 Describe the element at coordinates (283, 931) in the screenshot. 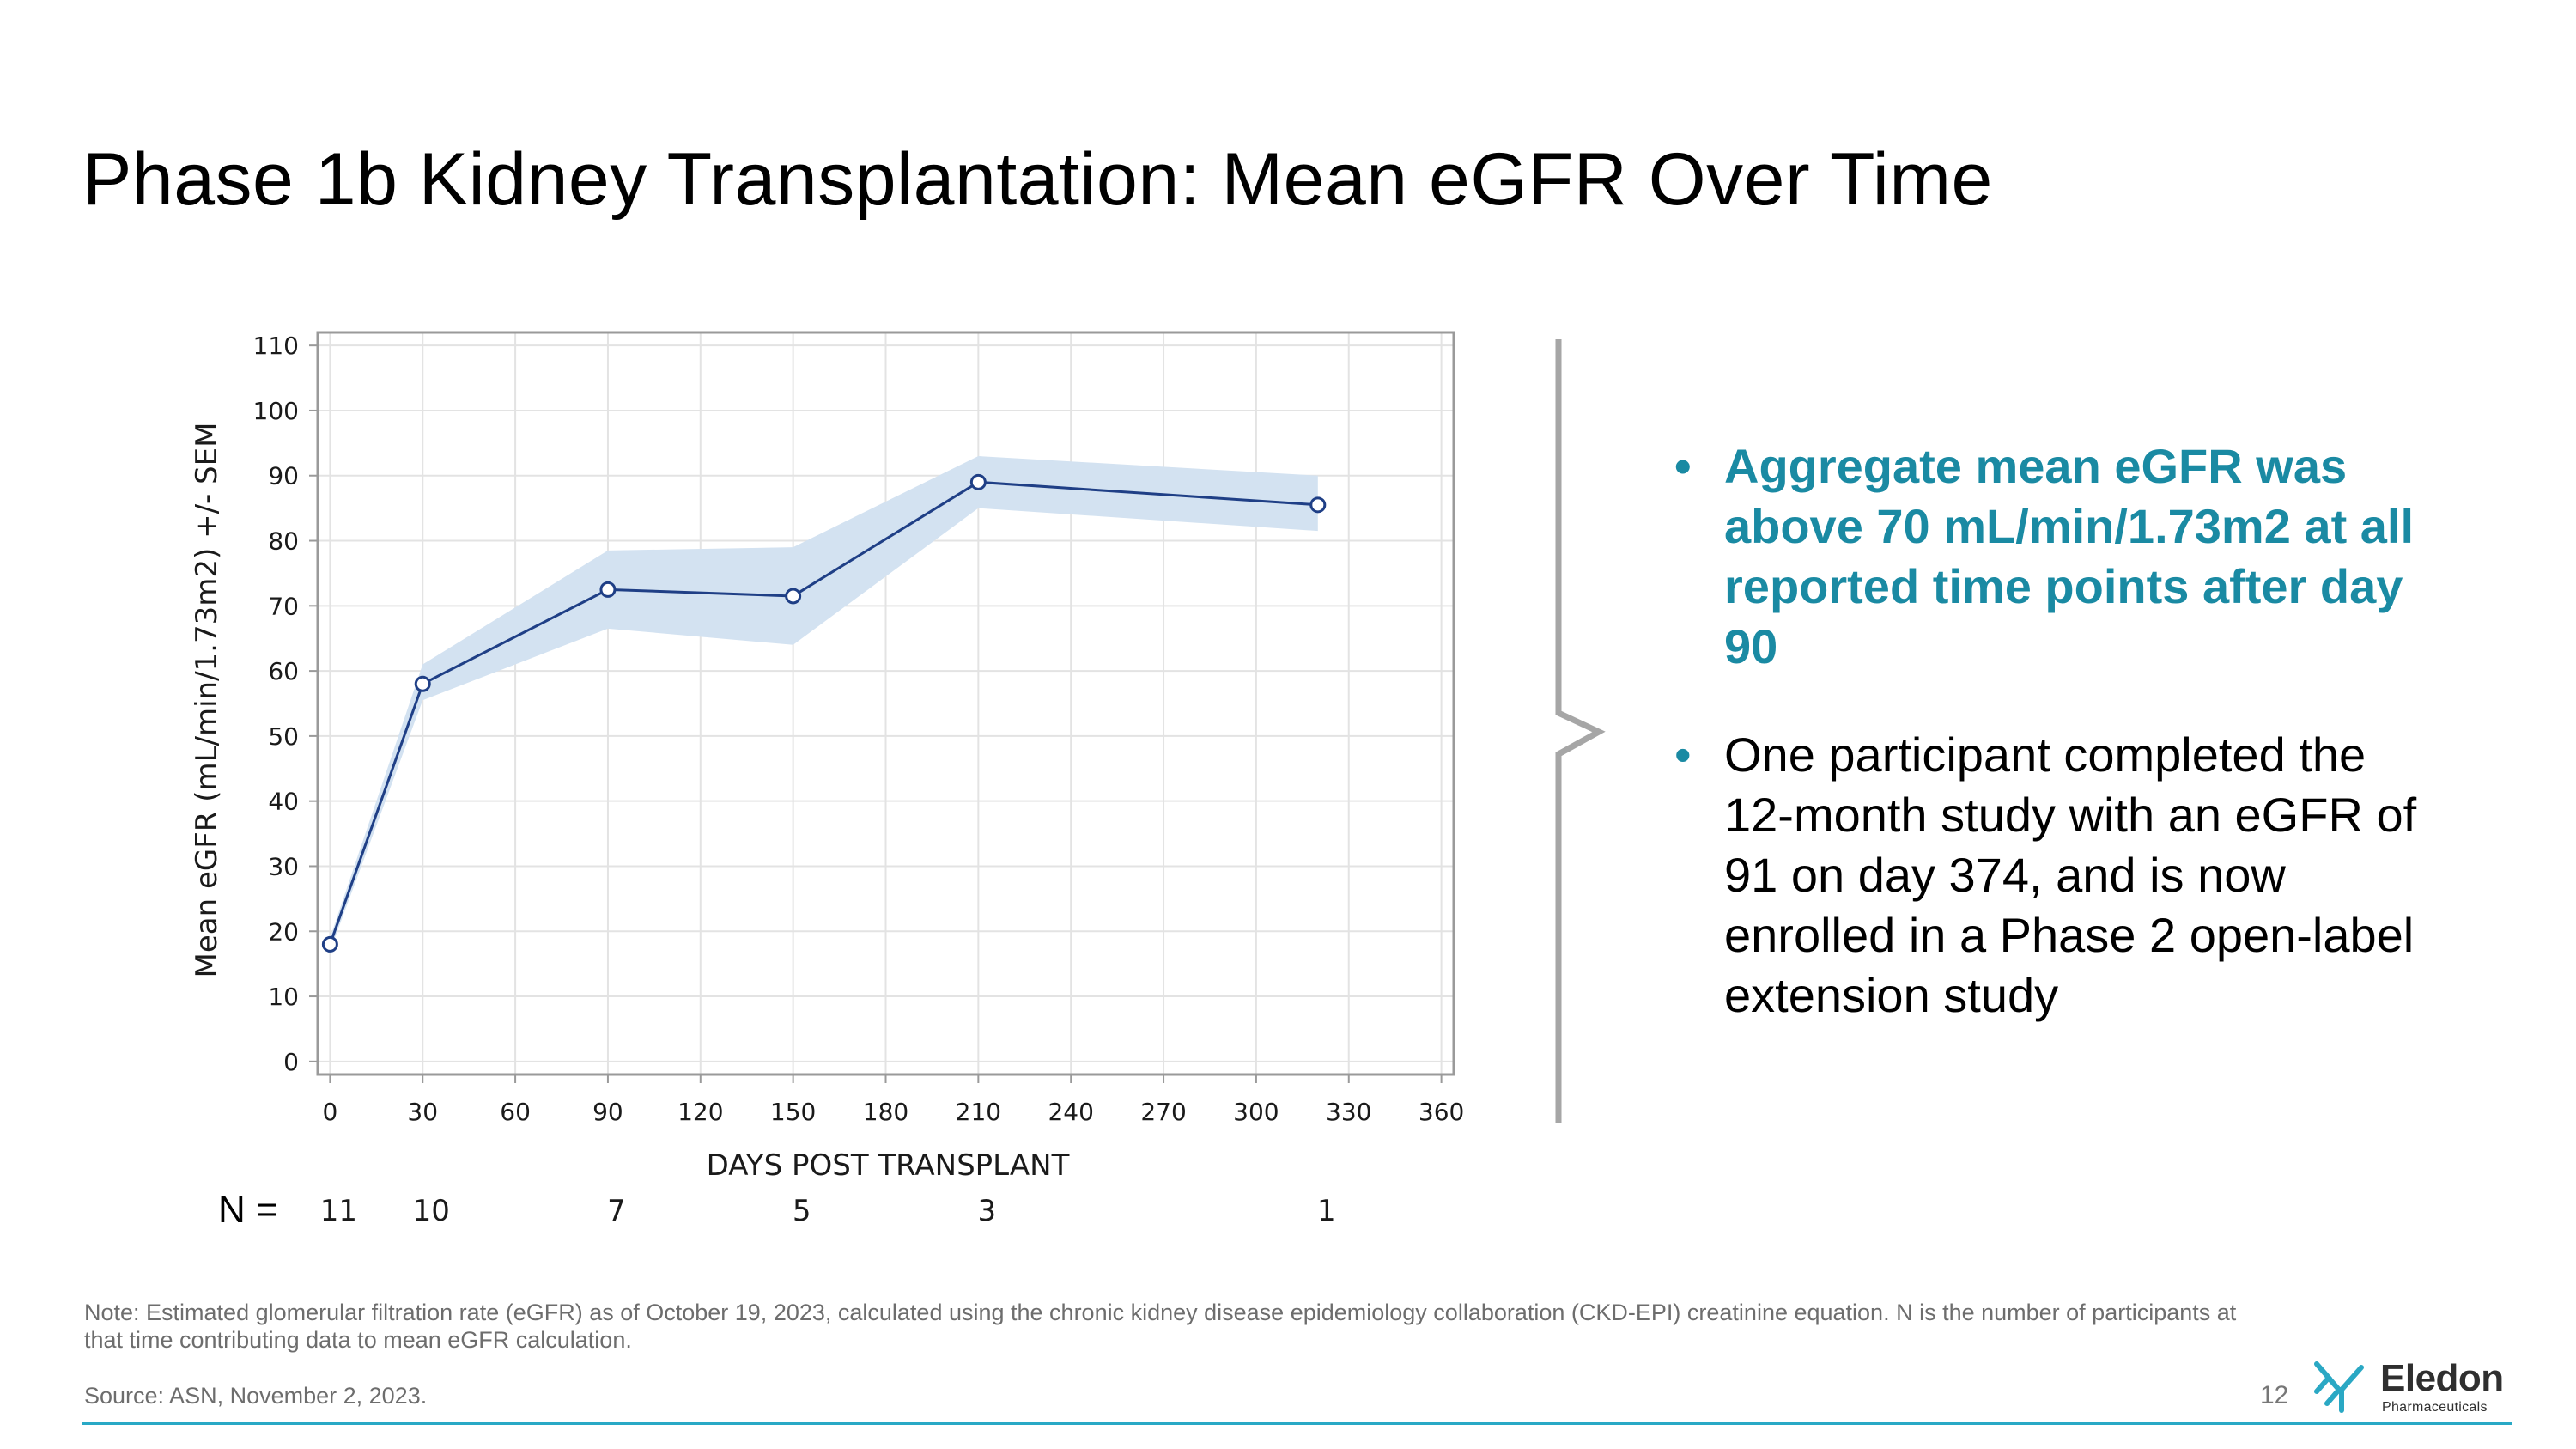

I see `y-tick-label: 20` at that location.